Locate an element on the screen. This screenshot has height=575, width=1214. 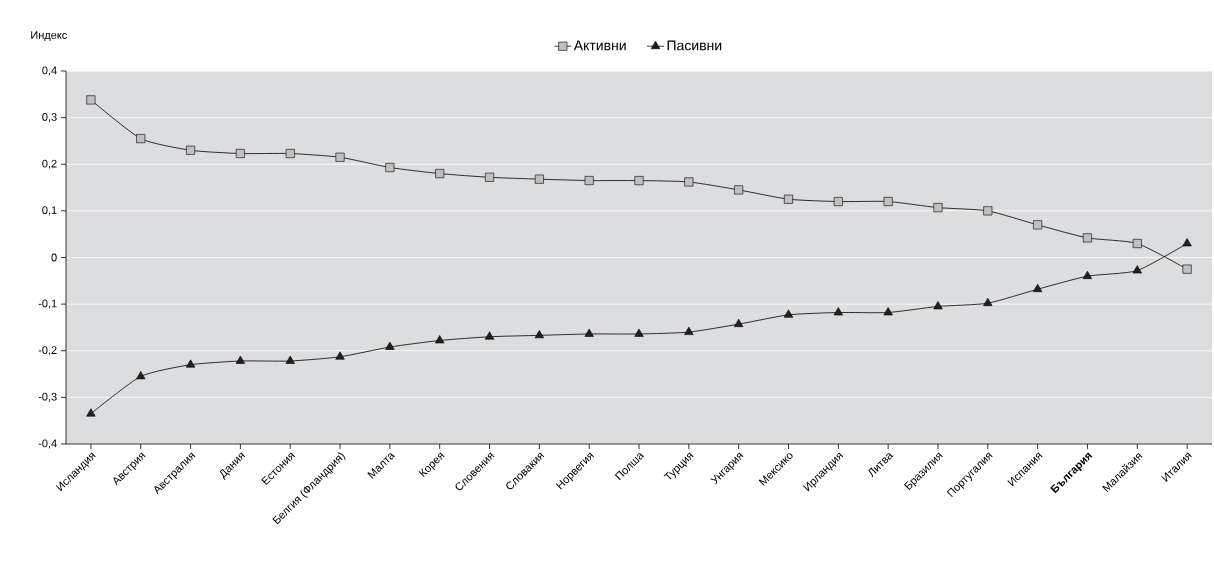
y-tick-label: 0 is located at coordinates (54, 257).